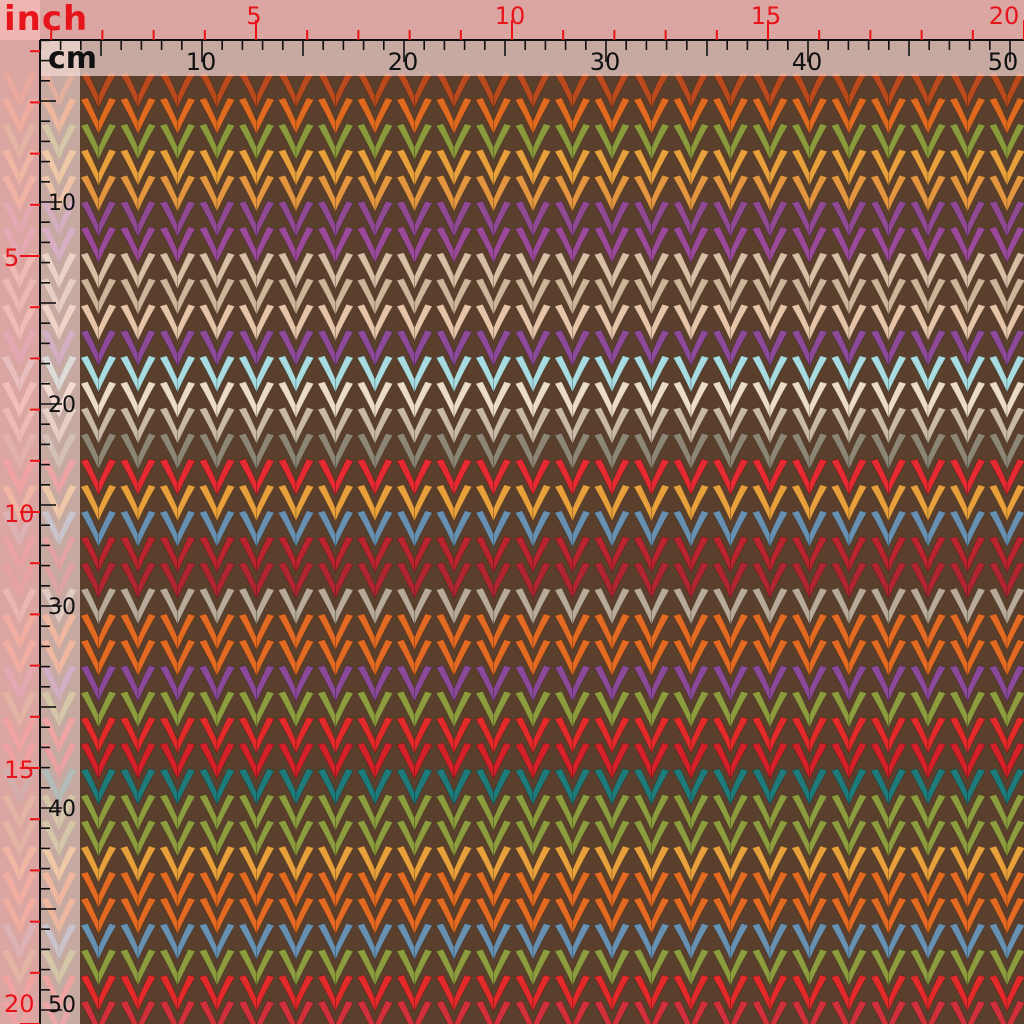  What do you see at coordinates (19, 1004) in the screenshot?
I see `left-inch-label-20: 20` at bounding box center [19, 1004].